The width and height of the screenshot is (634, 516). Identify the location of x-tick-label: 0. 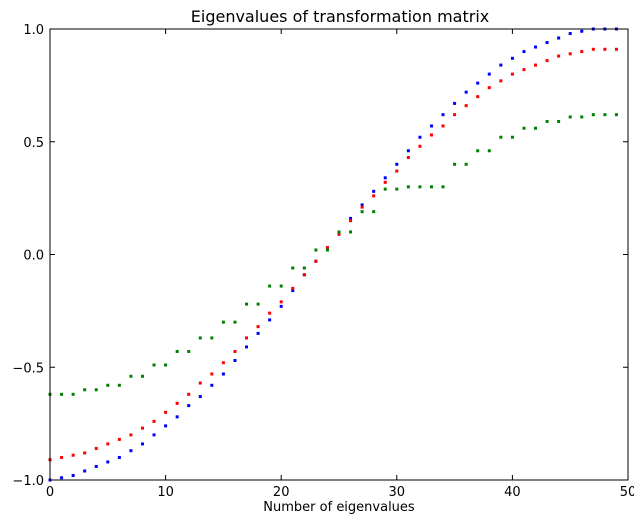
(50, 492).